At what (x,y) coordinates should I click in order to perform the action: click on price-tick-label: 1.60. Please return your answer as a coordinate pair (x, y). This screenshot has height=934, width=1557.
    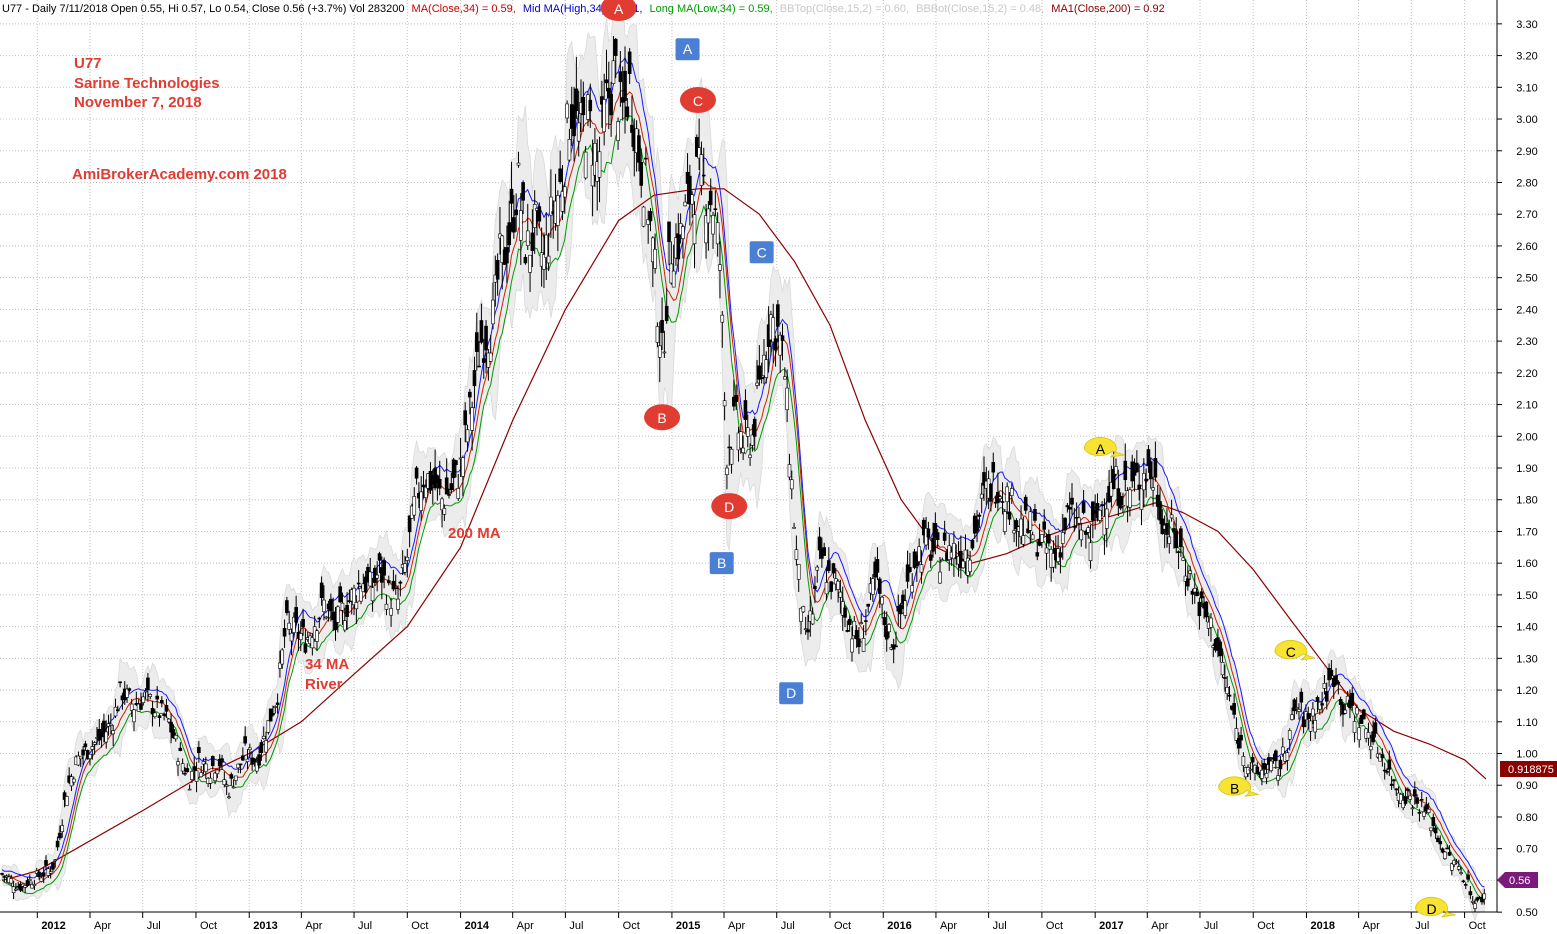
    Looking at the image, I should click on (1526, 564).